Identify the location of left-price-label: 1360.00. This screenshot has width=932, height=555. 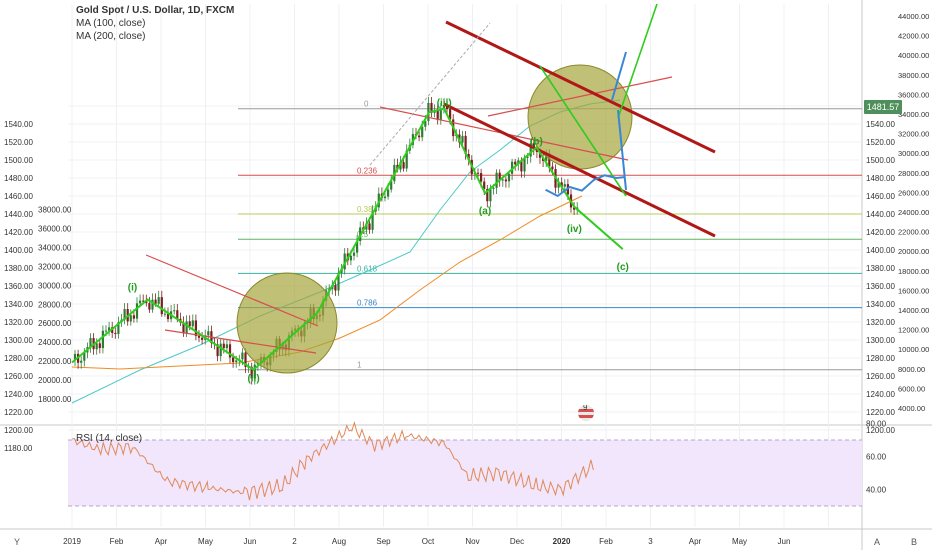
(18, 286).